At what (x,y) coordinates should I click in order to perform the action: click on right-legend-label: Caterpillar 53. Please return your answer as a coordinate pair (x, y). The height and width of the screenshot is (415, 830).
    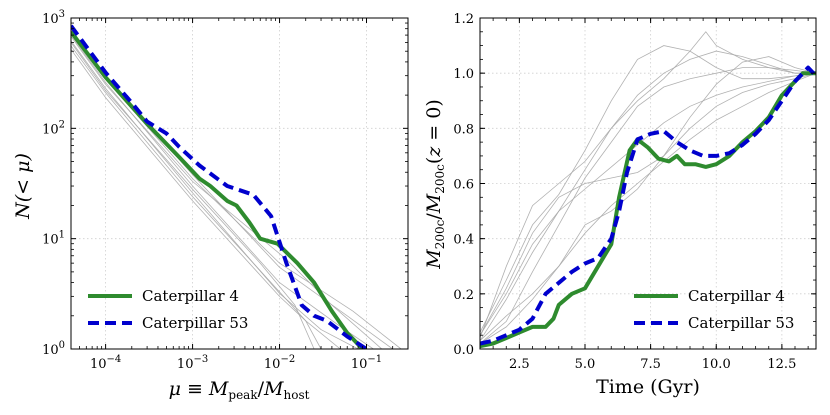
    Looking at the image, I should click on (741, 323).